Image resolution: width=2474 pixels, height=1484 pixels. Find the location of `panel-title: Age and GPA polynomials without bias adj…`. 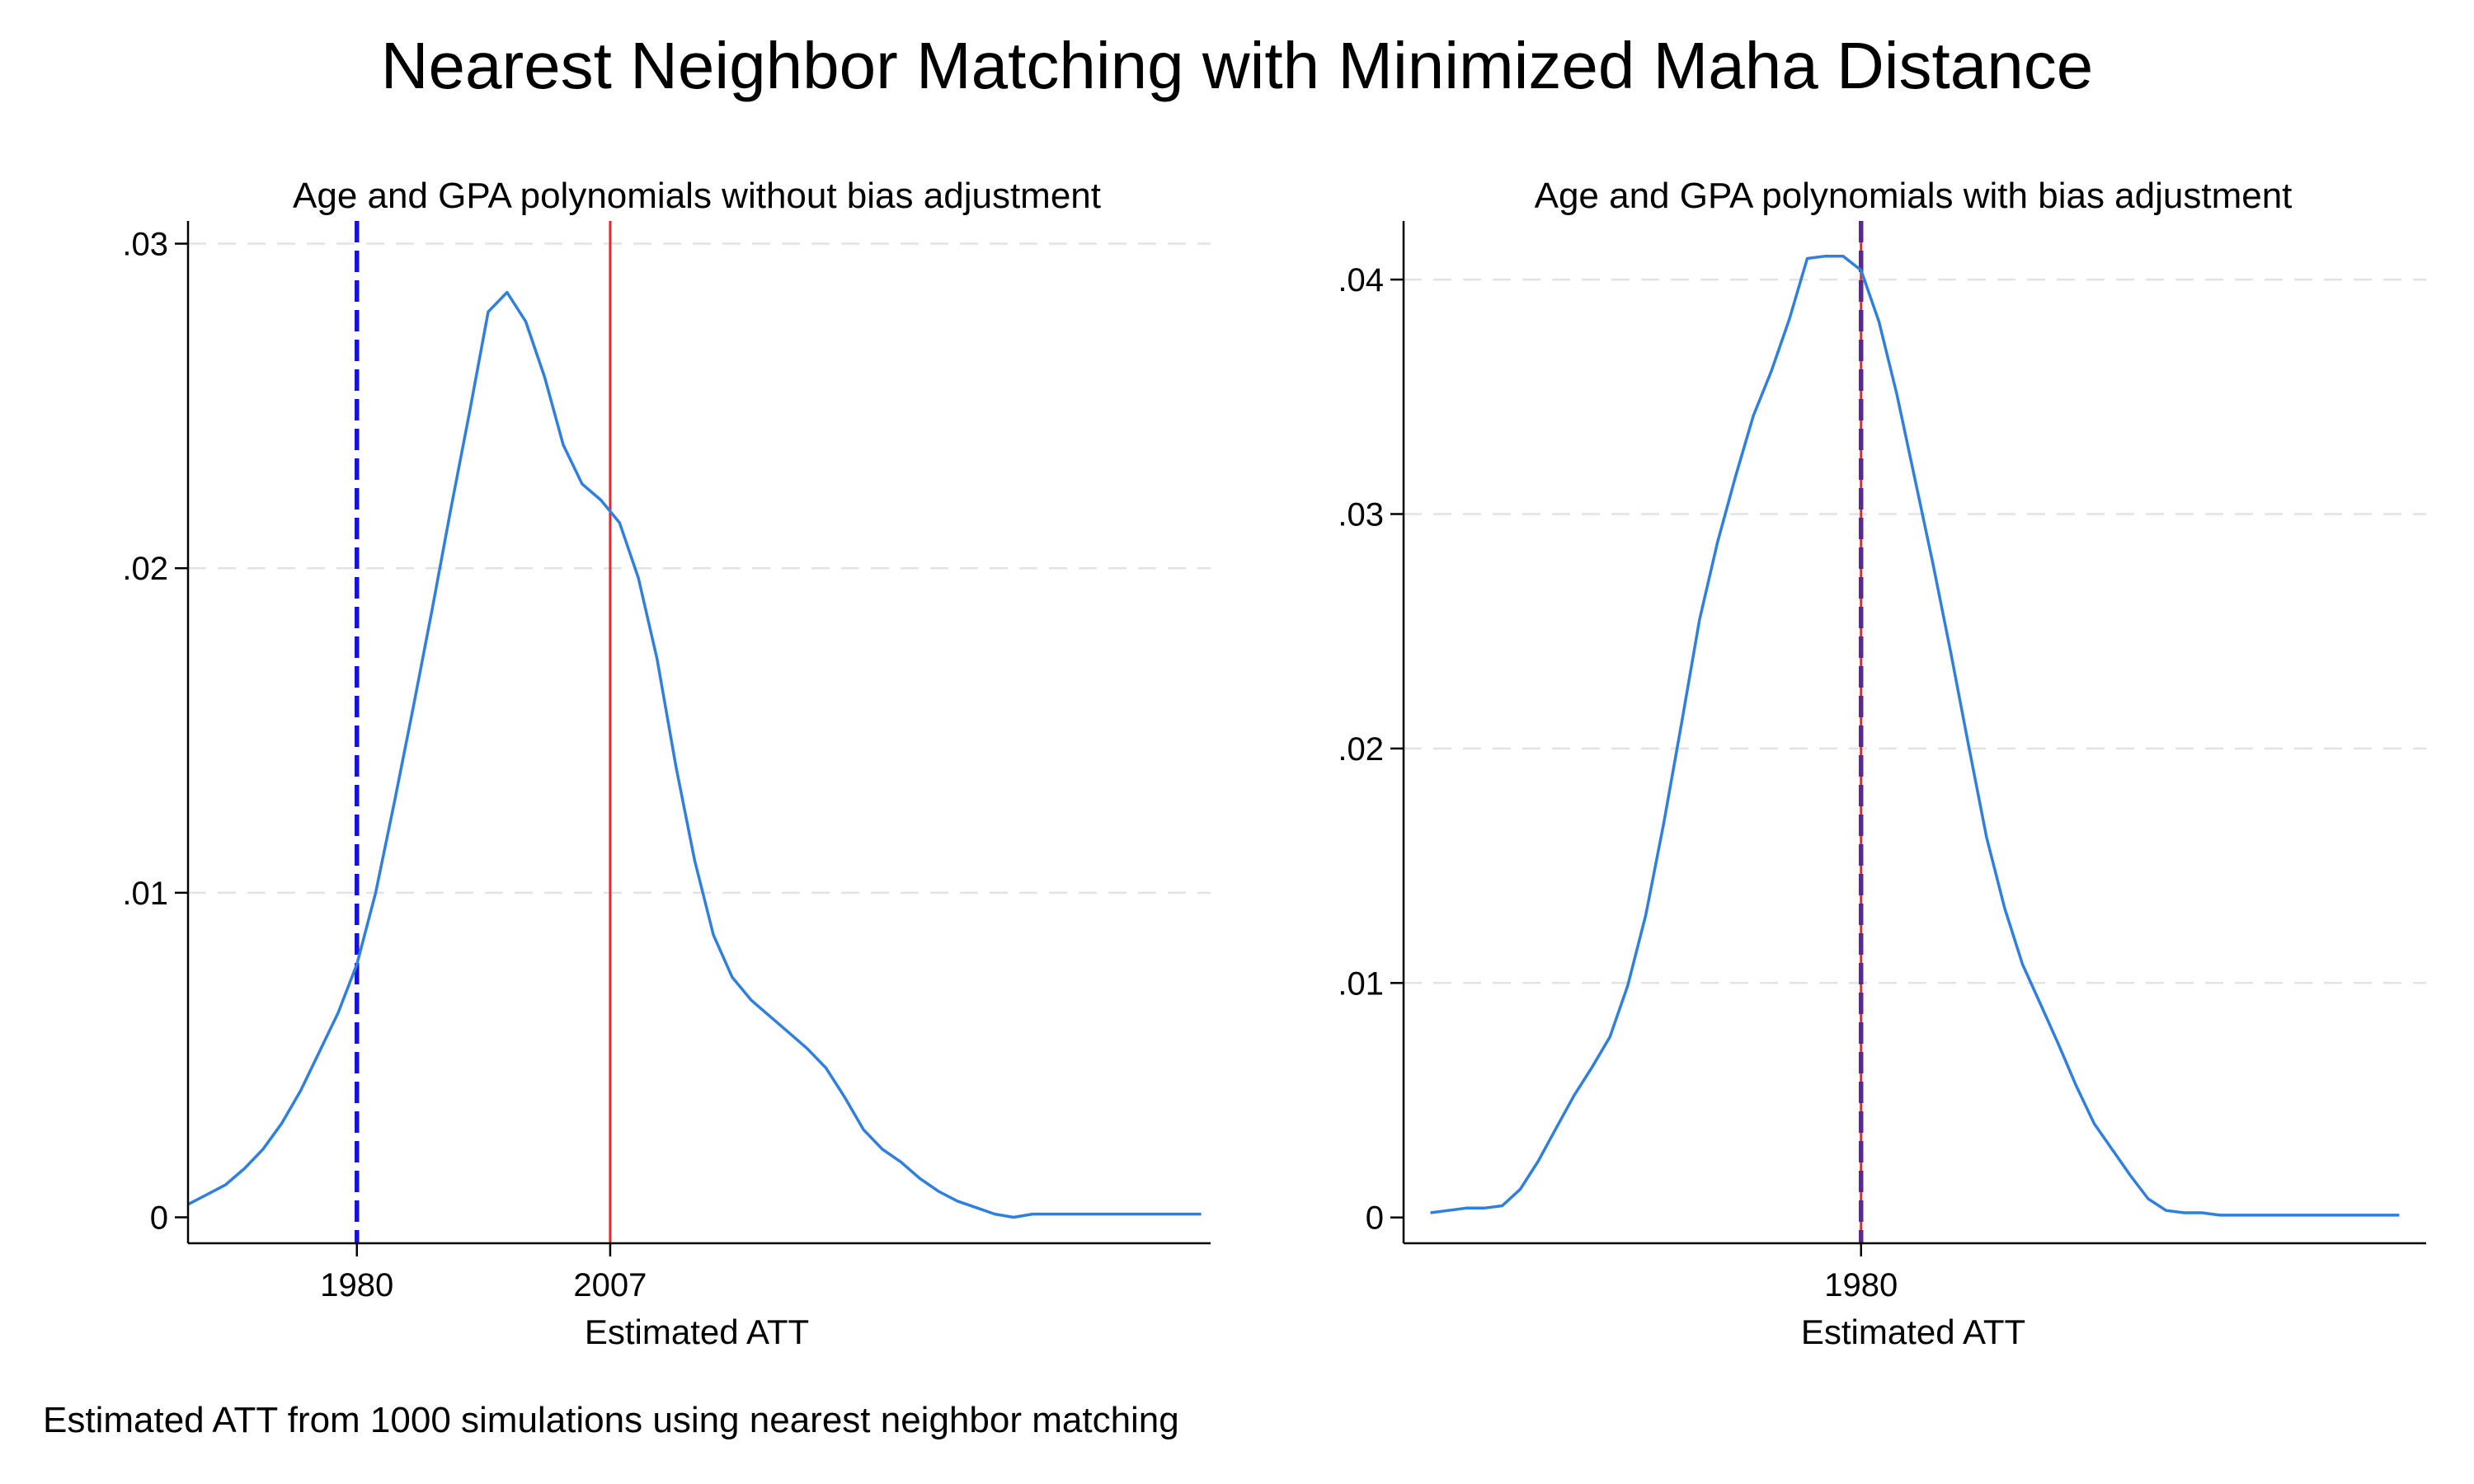

panel-title: Age and GPA polynomials without bias adj… is located at coordinates (697, 196).